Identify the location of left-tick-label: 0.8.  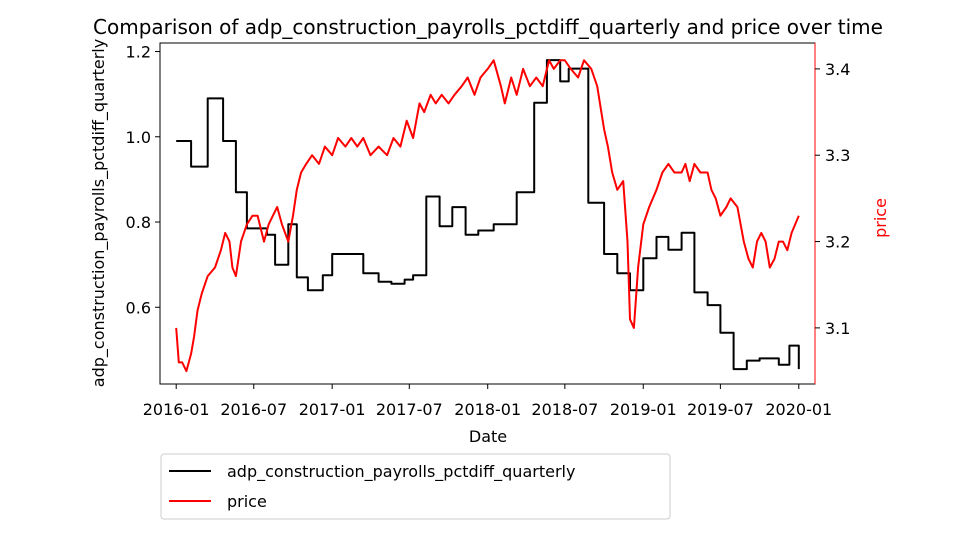
(138, 222).